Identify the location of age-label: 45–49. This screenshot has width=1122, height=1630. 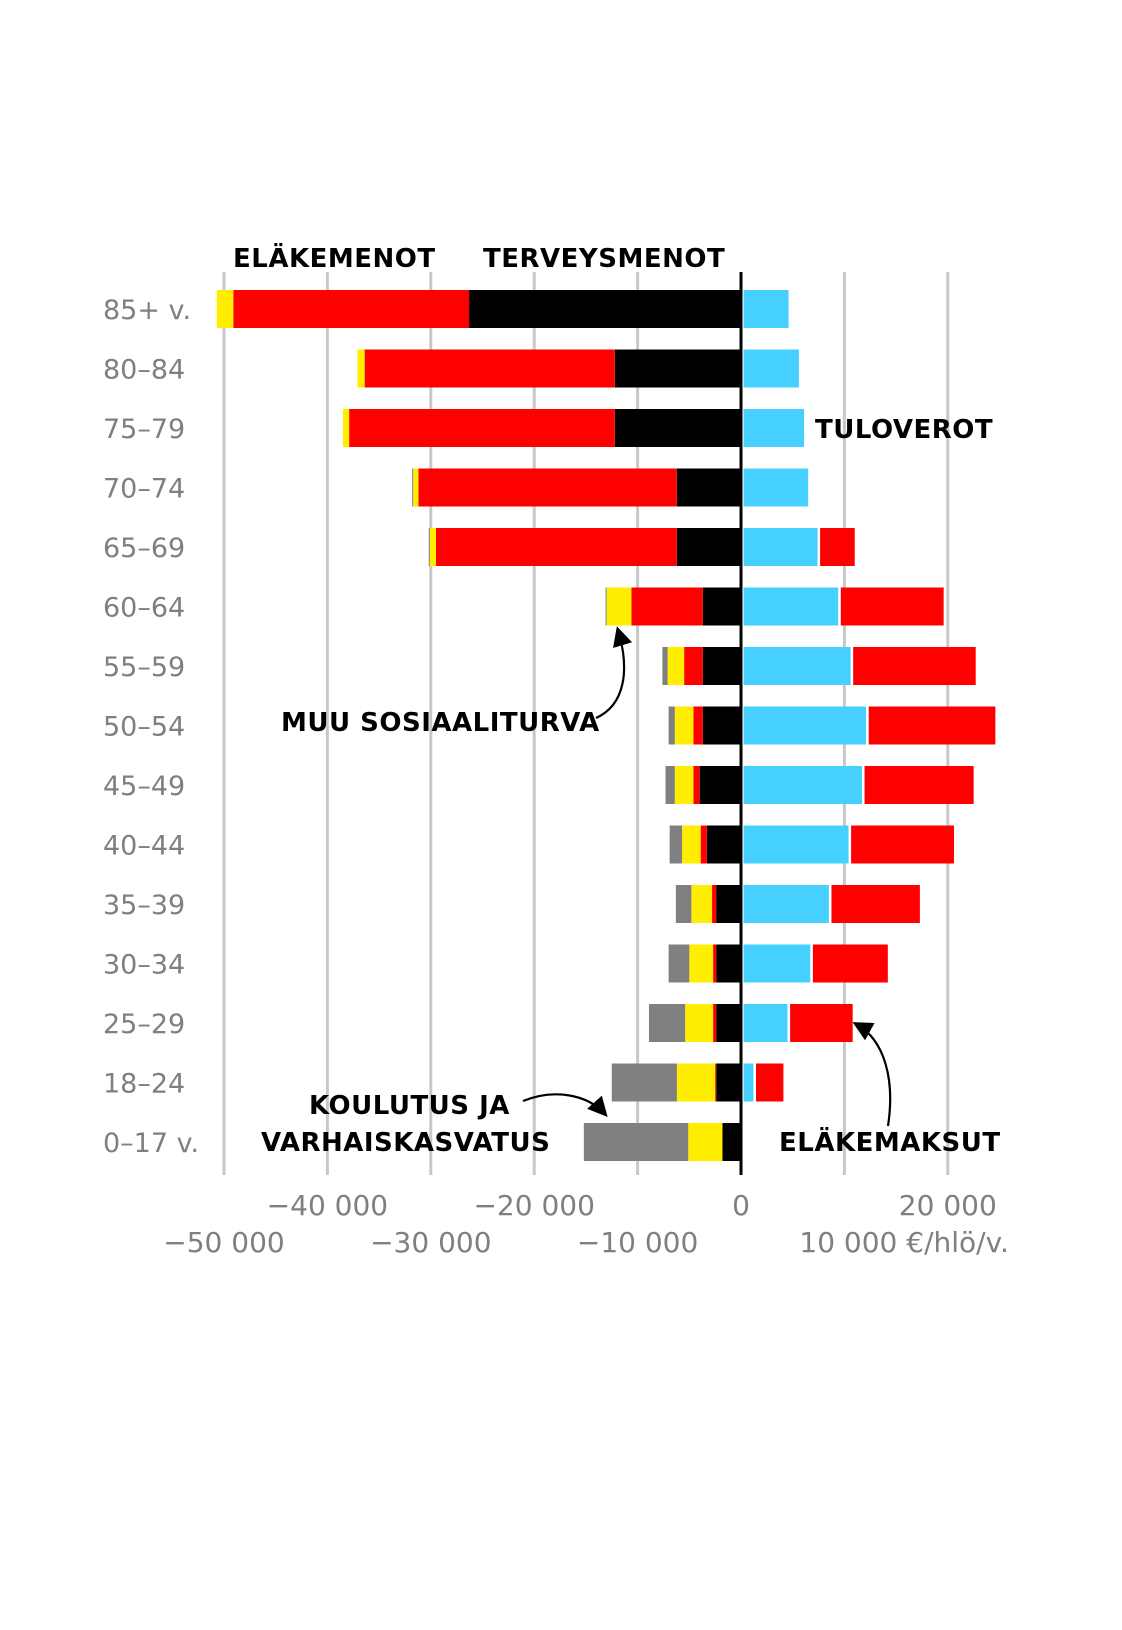
(144, 786).